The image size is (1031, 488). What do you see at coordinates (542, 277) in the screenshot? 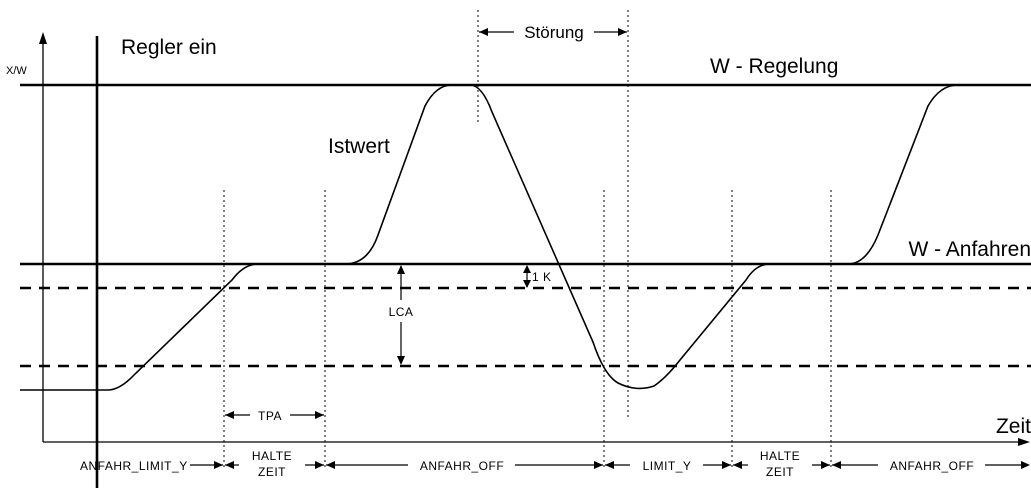
I see `one-k-label: 1 K` at bounding box center [542, 277].